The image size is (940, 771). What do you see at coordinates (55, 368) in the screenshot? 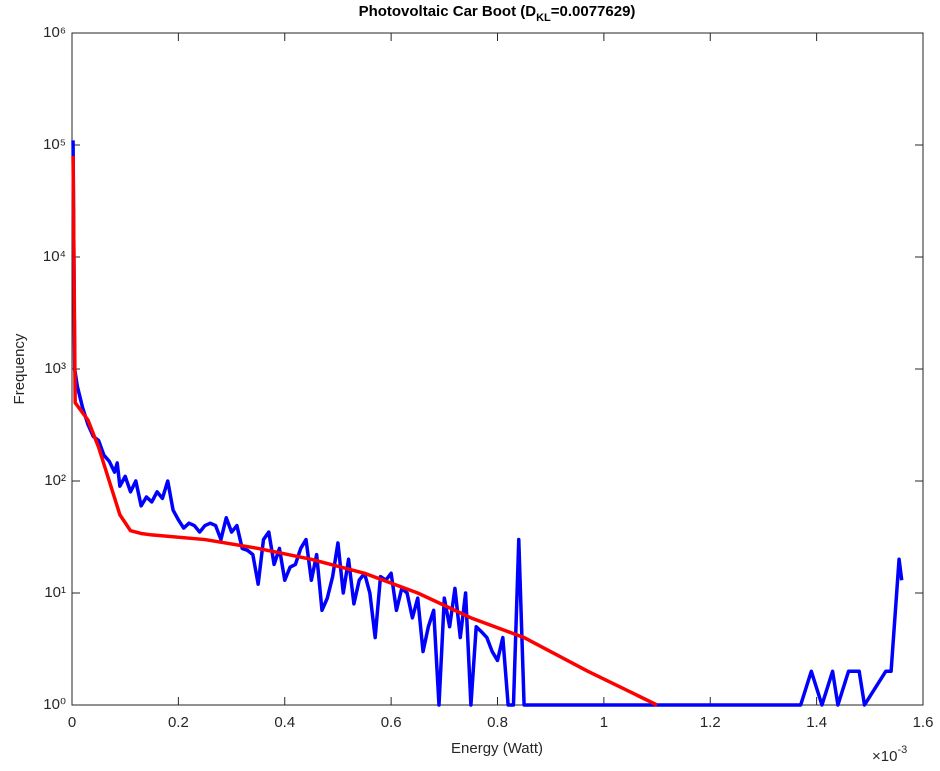
I see `y-tick-label: 10³` at bounding box center [55, 368].